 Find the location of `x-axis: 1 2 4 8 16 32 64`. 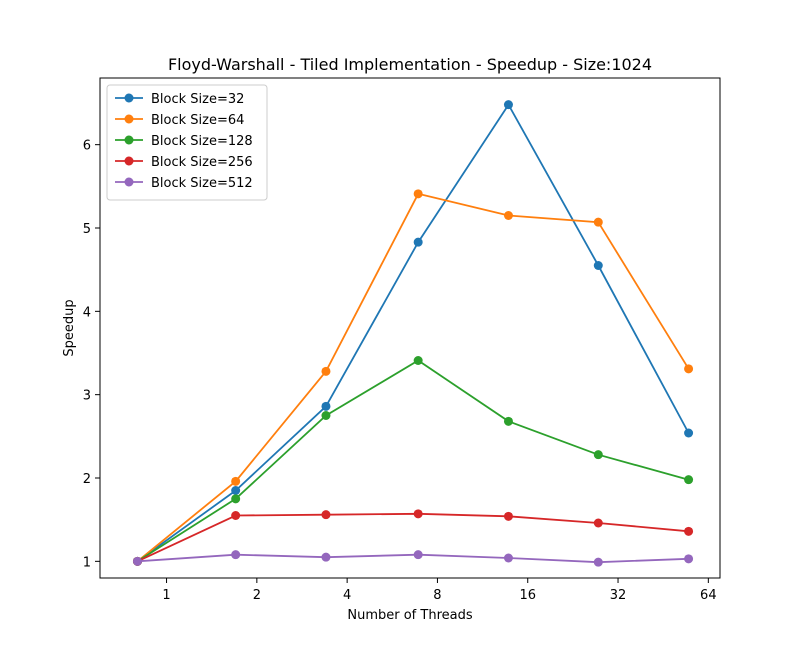

x-axis: 1 2 4 8 16 32 64 is located at coordinates (439, 590).